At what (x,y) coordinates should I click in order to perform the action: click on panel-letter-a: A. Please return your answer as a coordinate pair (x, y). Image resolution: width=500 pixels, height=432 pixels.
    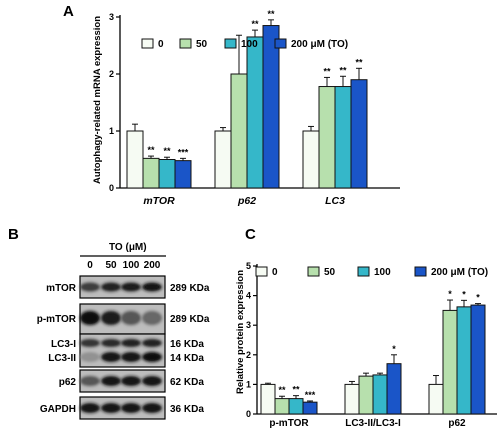
    Looking at the image, I should click on (68, 11).